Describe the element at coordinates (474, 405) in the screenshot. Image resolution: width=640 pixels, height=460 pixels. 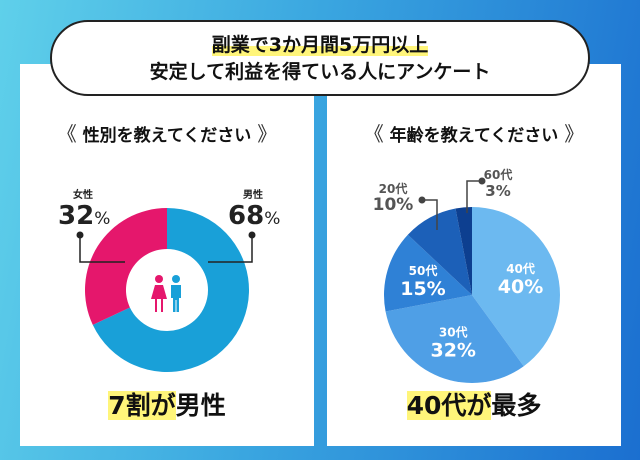
I see `age-conclusion: 40代が最多` at that location.